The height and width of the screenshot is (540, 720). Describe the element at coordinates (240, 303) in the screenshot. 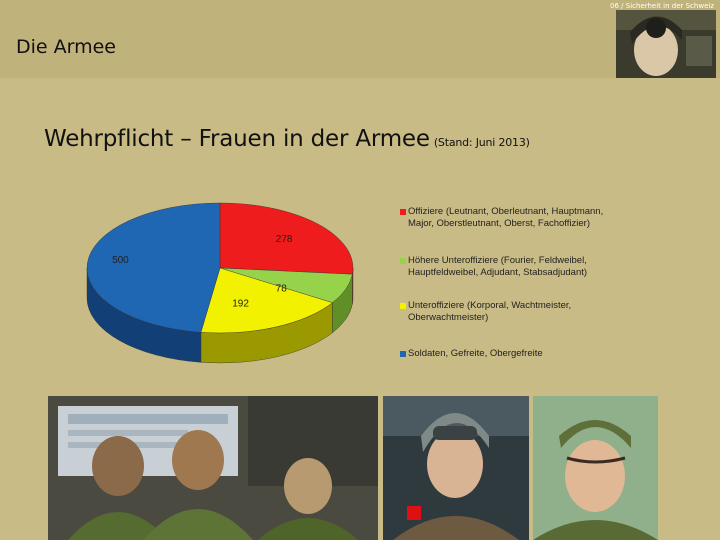

I see `data-label-2: 192` at that location.